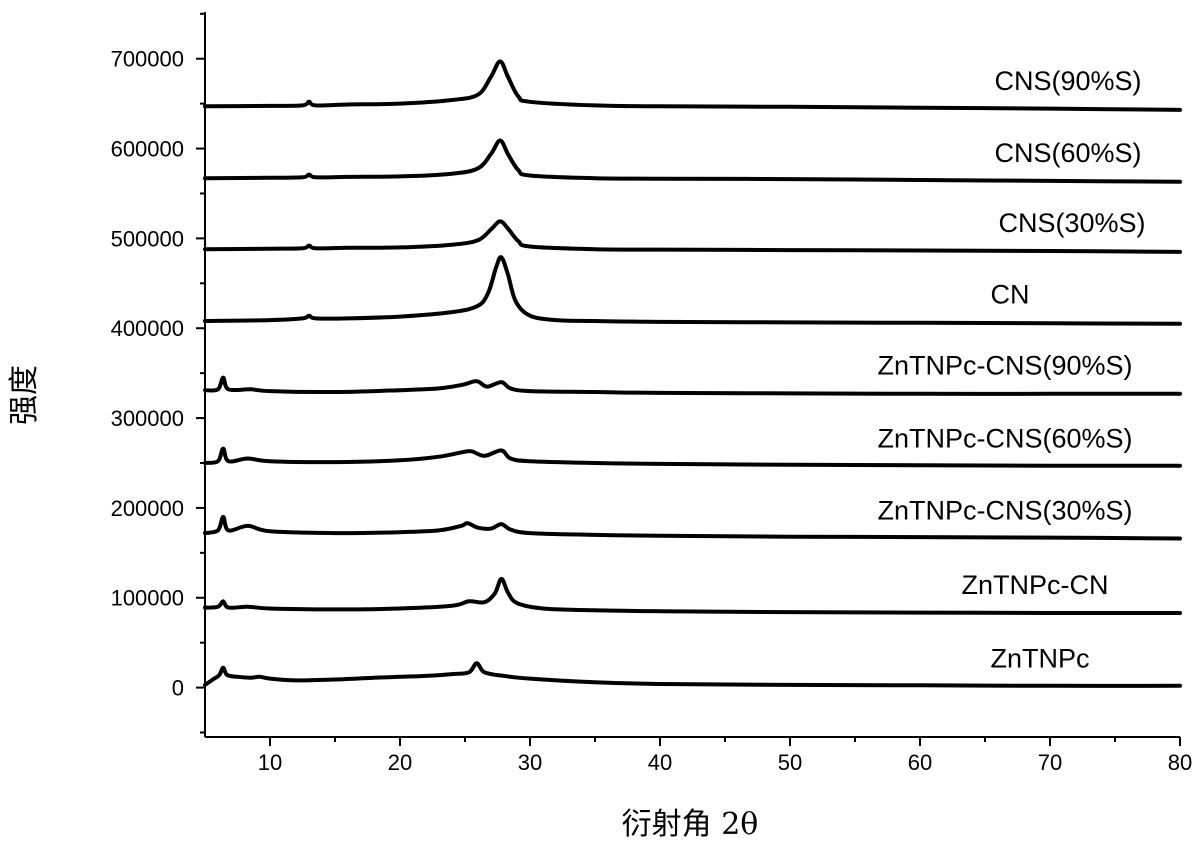  I want to click on y-tick-label: 300000, so click(147, 418).